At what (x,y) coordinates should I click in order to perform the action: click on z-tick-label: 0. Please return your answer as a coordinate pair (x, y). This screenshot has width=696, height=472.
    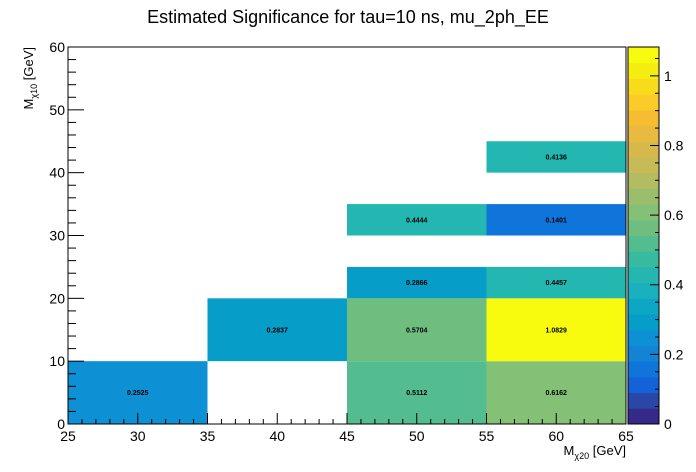
    Looking at the image, I should click on (668, 424).